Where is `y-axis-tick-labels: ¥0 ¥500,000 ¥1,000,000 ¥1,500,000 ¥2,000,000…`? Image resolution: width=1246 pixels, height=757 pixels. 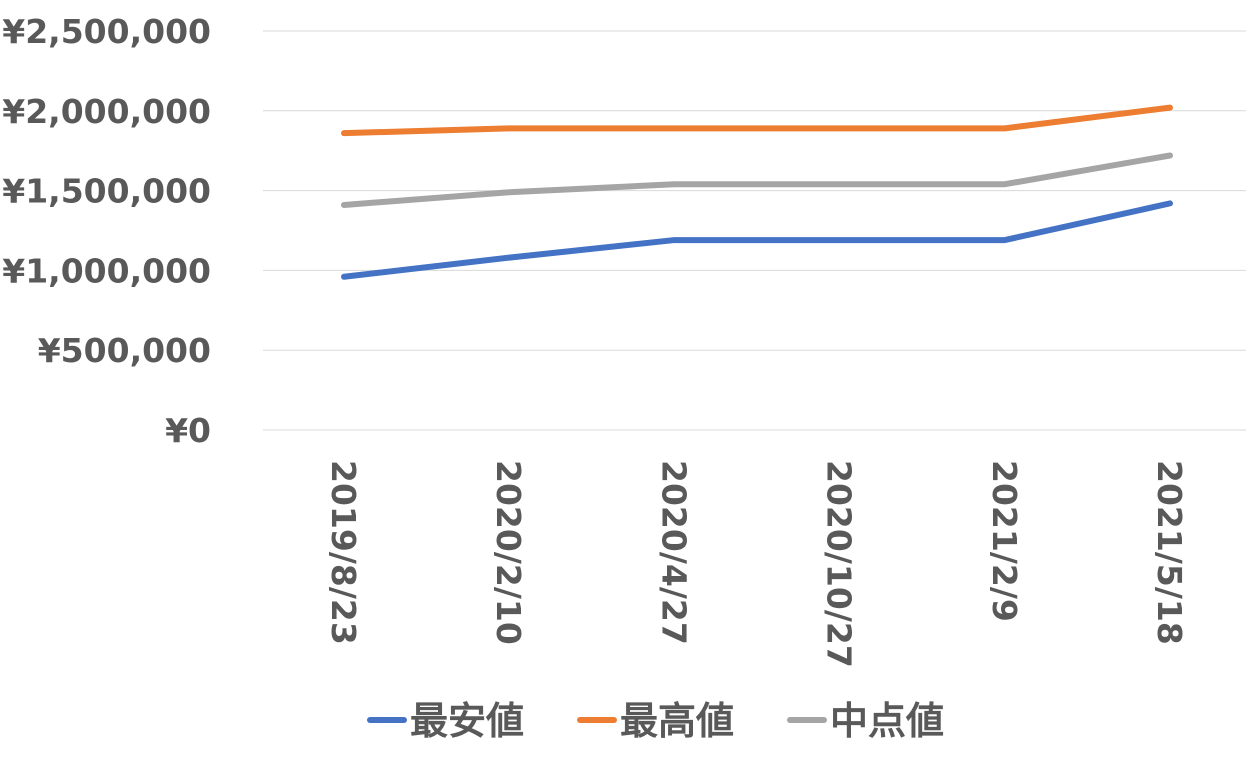 y-axis-tick-labels: ¥0 ¥500,000 ¥1,000,000 ¥1,500,000 ¥2,000,000… is located at coordinates (106, 231).